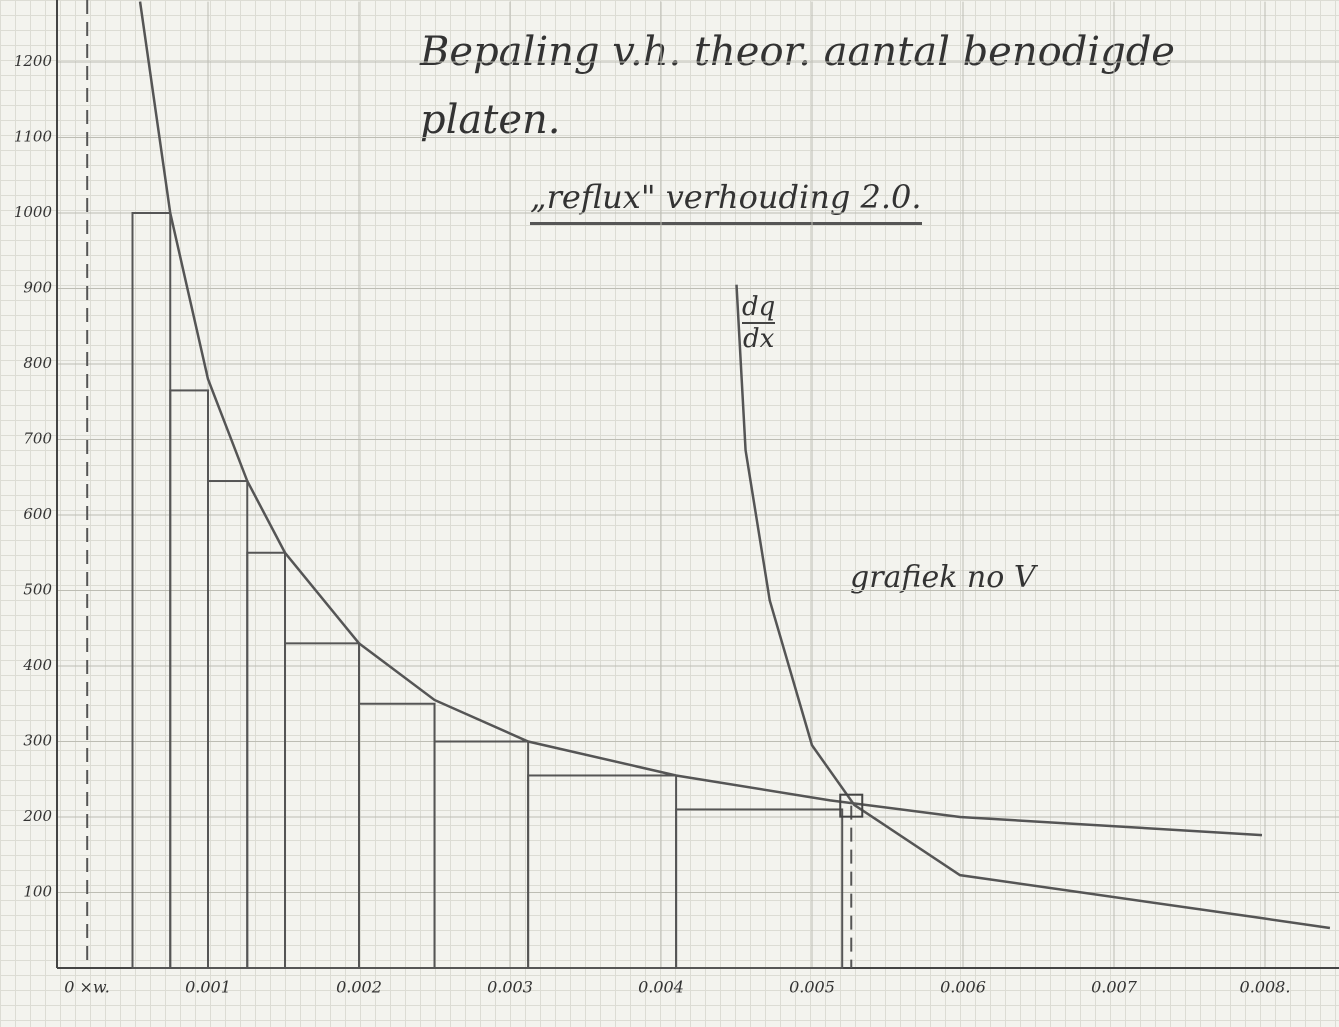 Image resolution: width=1339 pixels, height=1027 pixels. I want to click on y-tick-label: 200, so click(37, 816).